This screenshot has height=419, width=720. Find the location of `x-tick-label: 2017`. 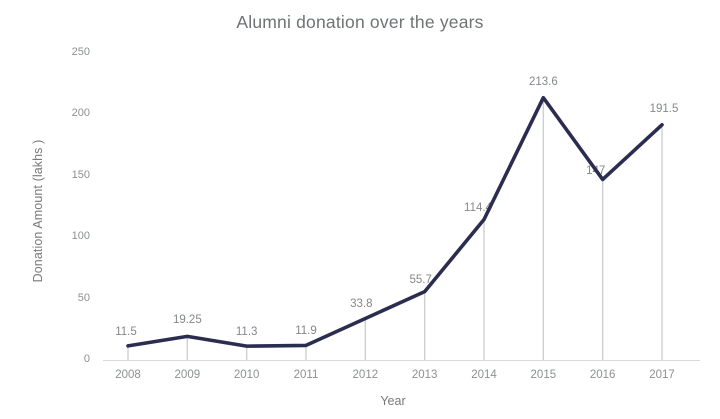

x-tick-label: 2017 is located at coordinates (662, 375).